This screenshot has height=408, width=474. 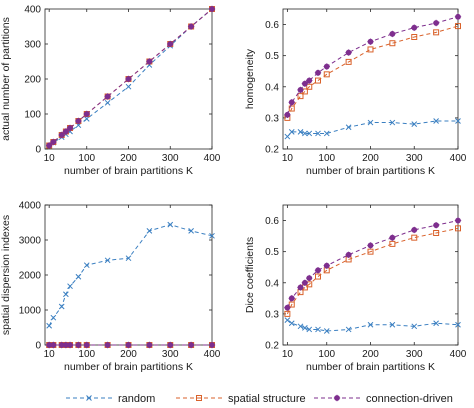 What do you see at coordinates (38, 150) in the screenshot?
I see `y-tick-label: 0` at bounding box center [38, 150].